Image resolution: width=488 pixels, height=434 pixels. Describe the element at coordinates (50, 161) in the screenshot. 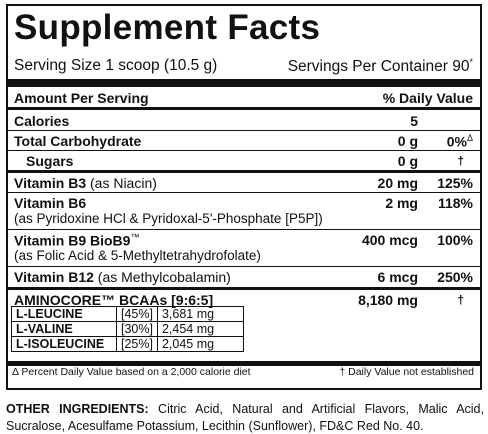

I see `row-name: Sugars` at that location.